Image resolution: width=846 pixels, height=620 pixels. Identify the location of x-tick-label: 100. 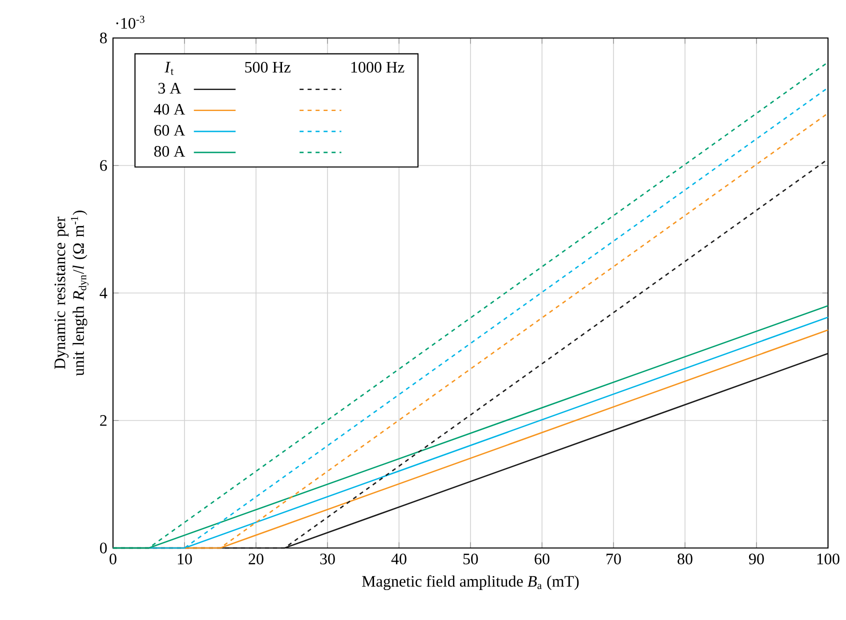
(828, 559).